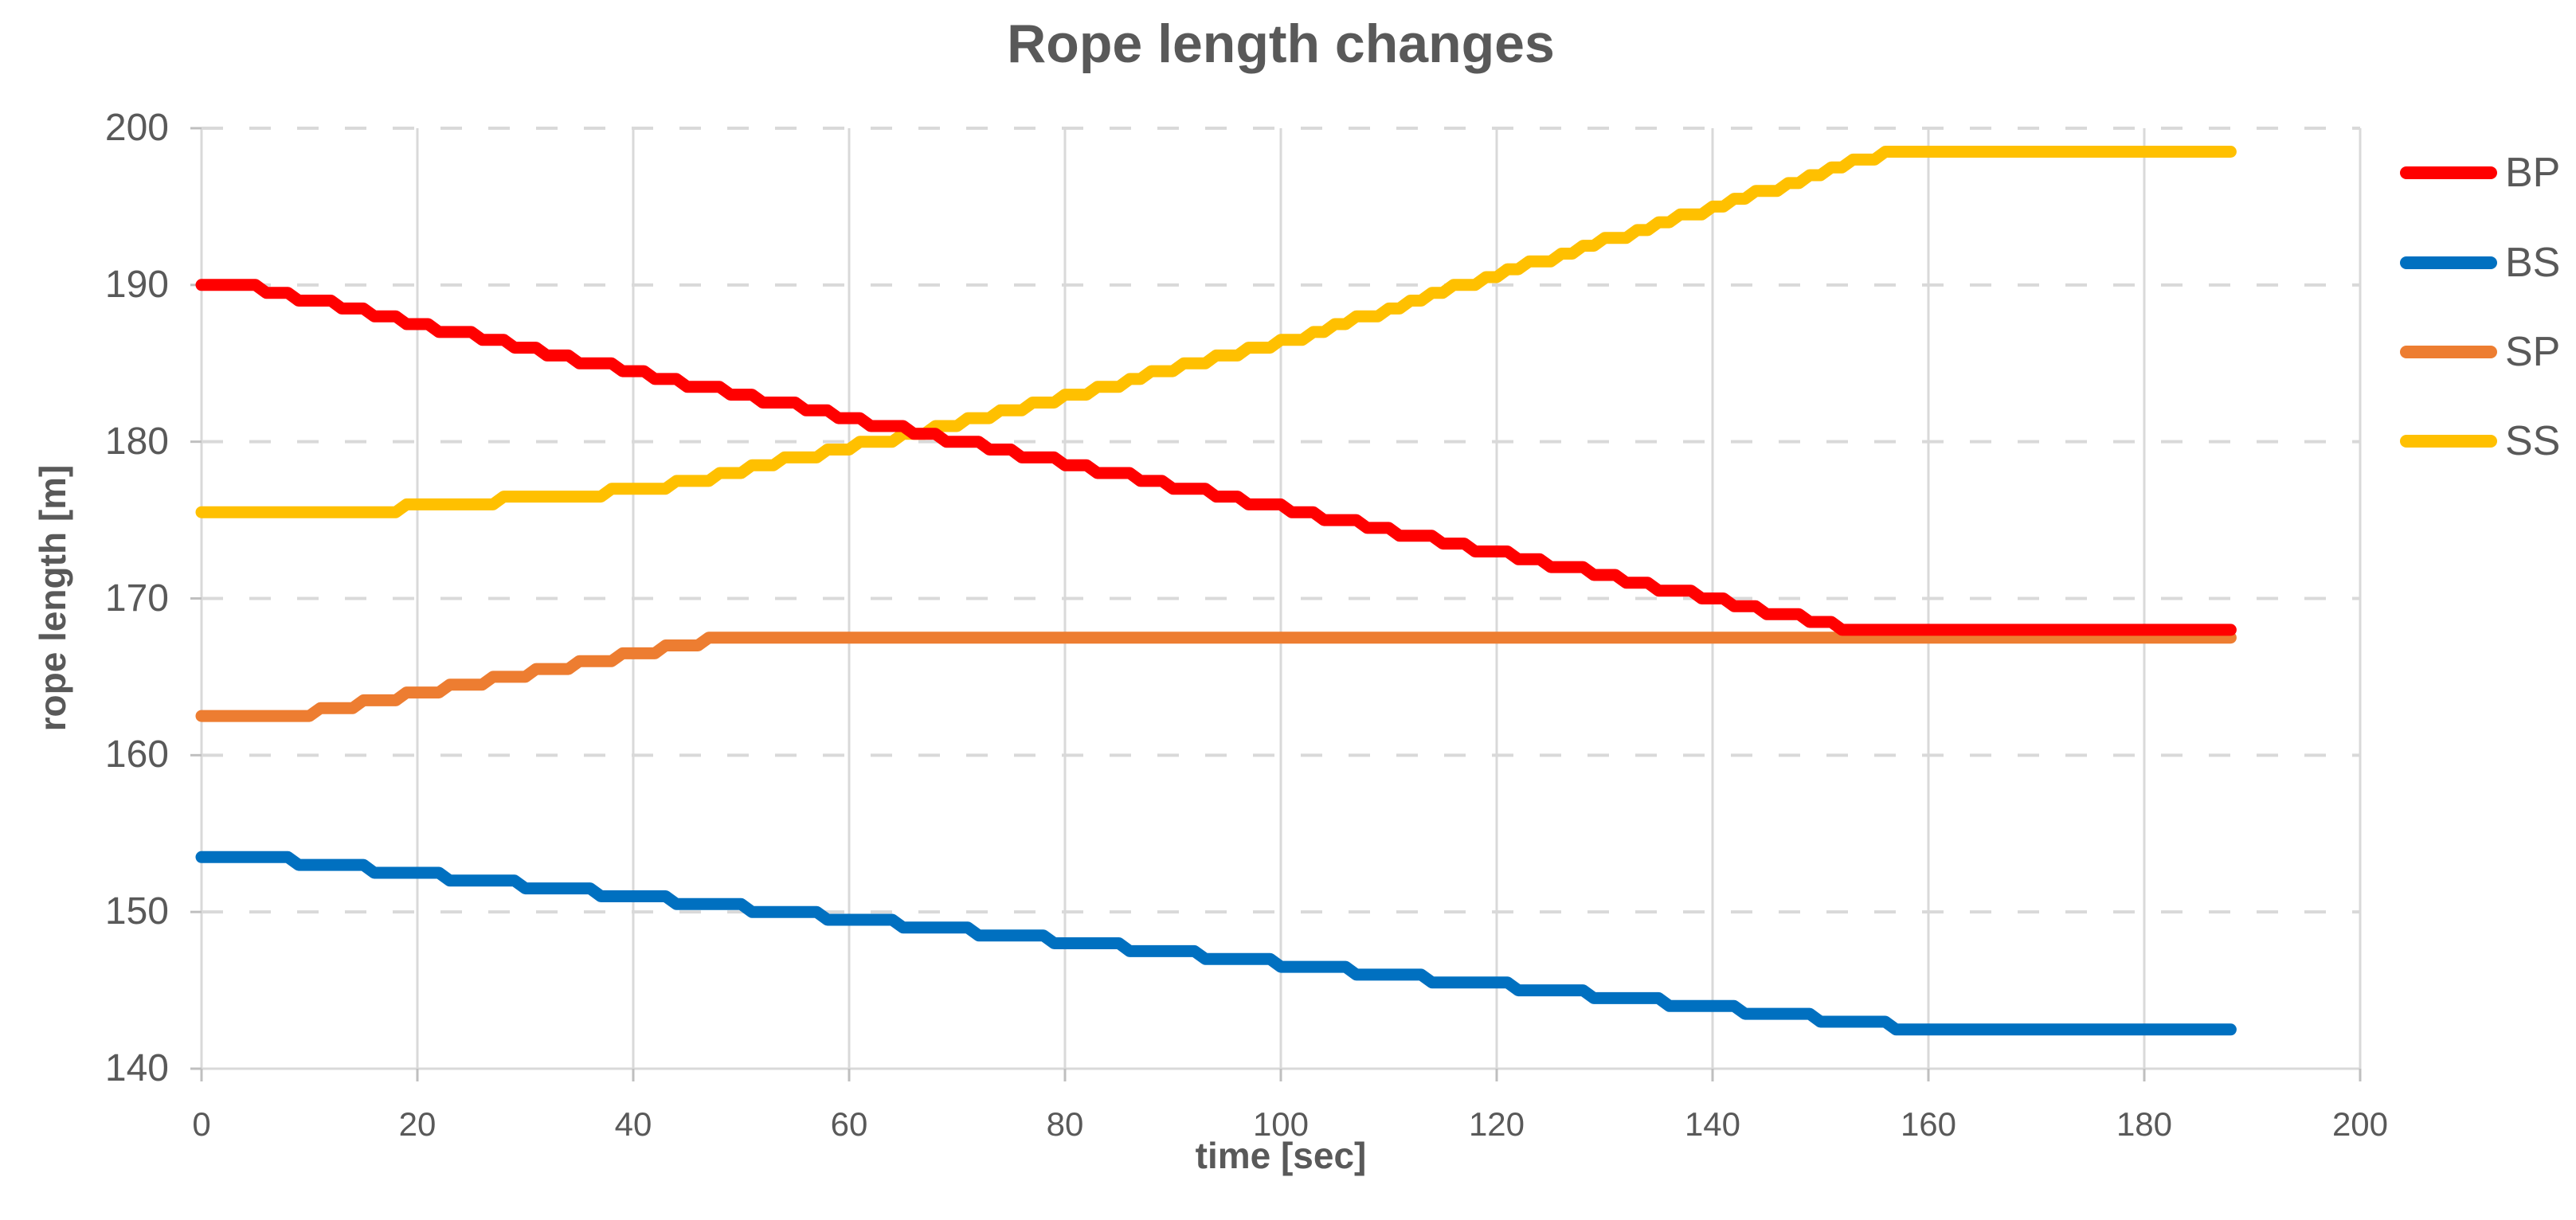 The height and width of the screenshot is (1220, 2576). Describe the element at coordinates (2448, 172) in the screenshot. I see `legend-line-marker-BP` at that location.